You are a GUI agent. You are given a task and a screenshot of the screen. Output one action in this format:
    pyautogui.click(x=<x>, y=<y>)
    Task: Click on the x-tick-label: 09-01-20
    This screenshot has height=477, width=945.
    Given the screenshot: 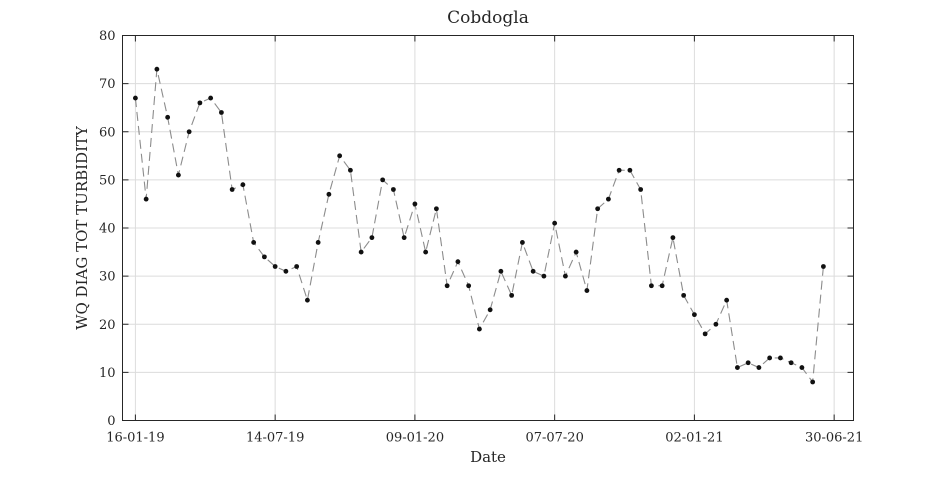 What is the action you would take?
    pyautogui.click(x=415, y=438)
    